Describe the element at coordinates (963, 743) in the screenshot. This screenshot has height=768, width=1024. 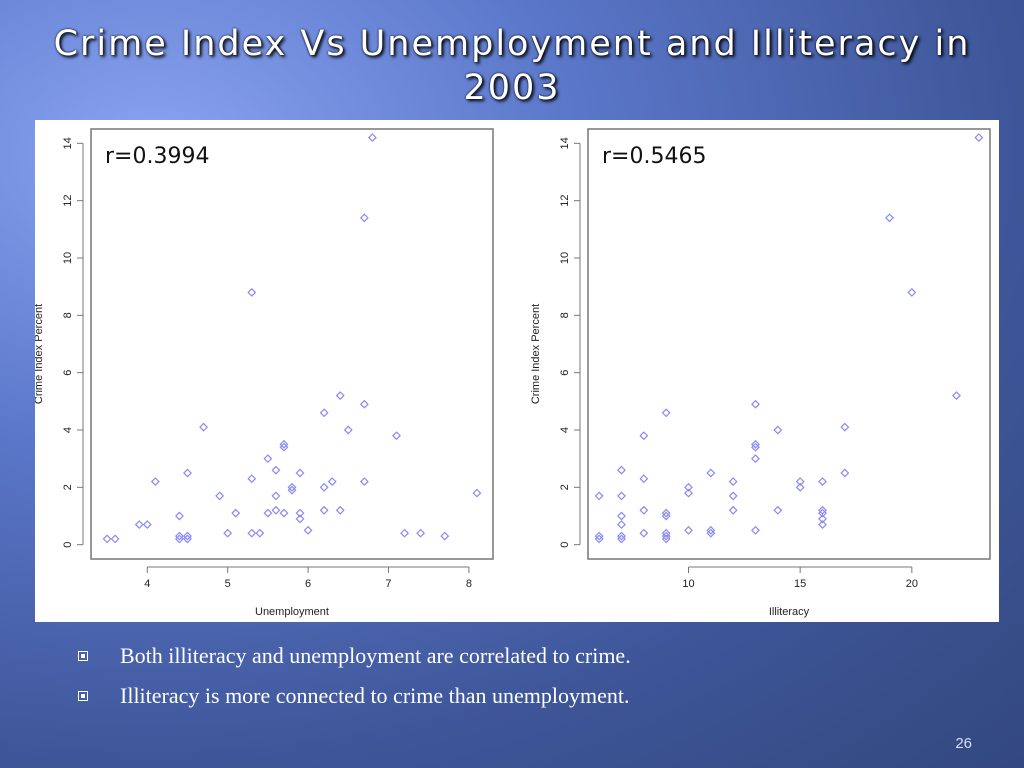
I see `page-number: 26` at that location.